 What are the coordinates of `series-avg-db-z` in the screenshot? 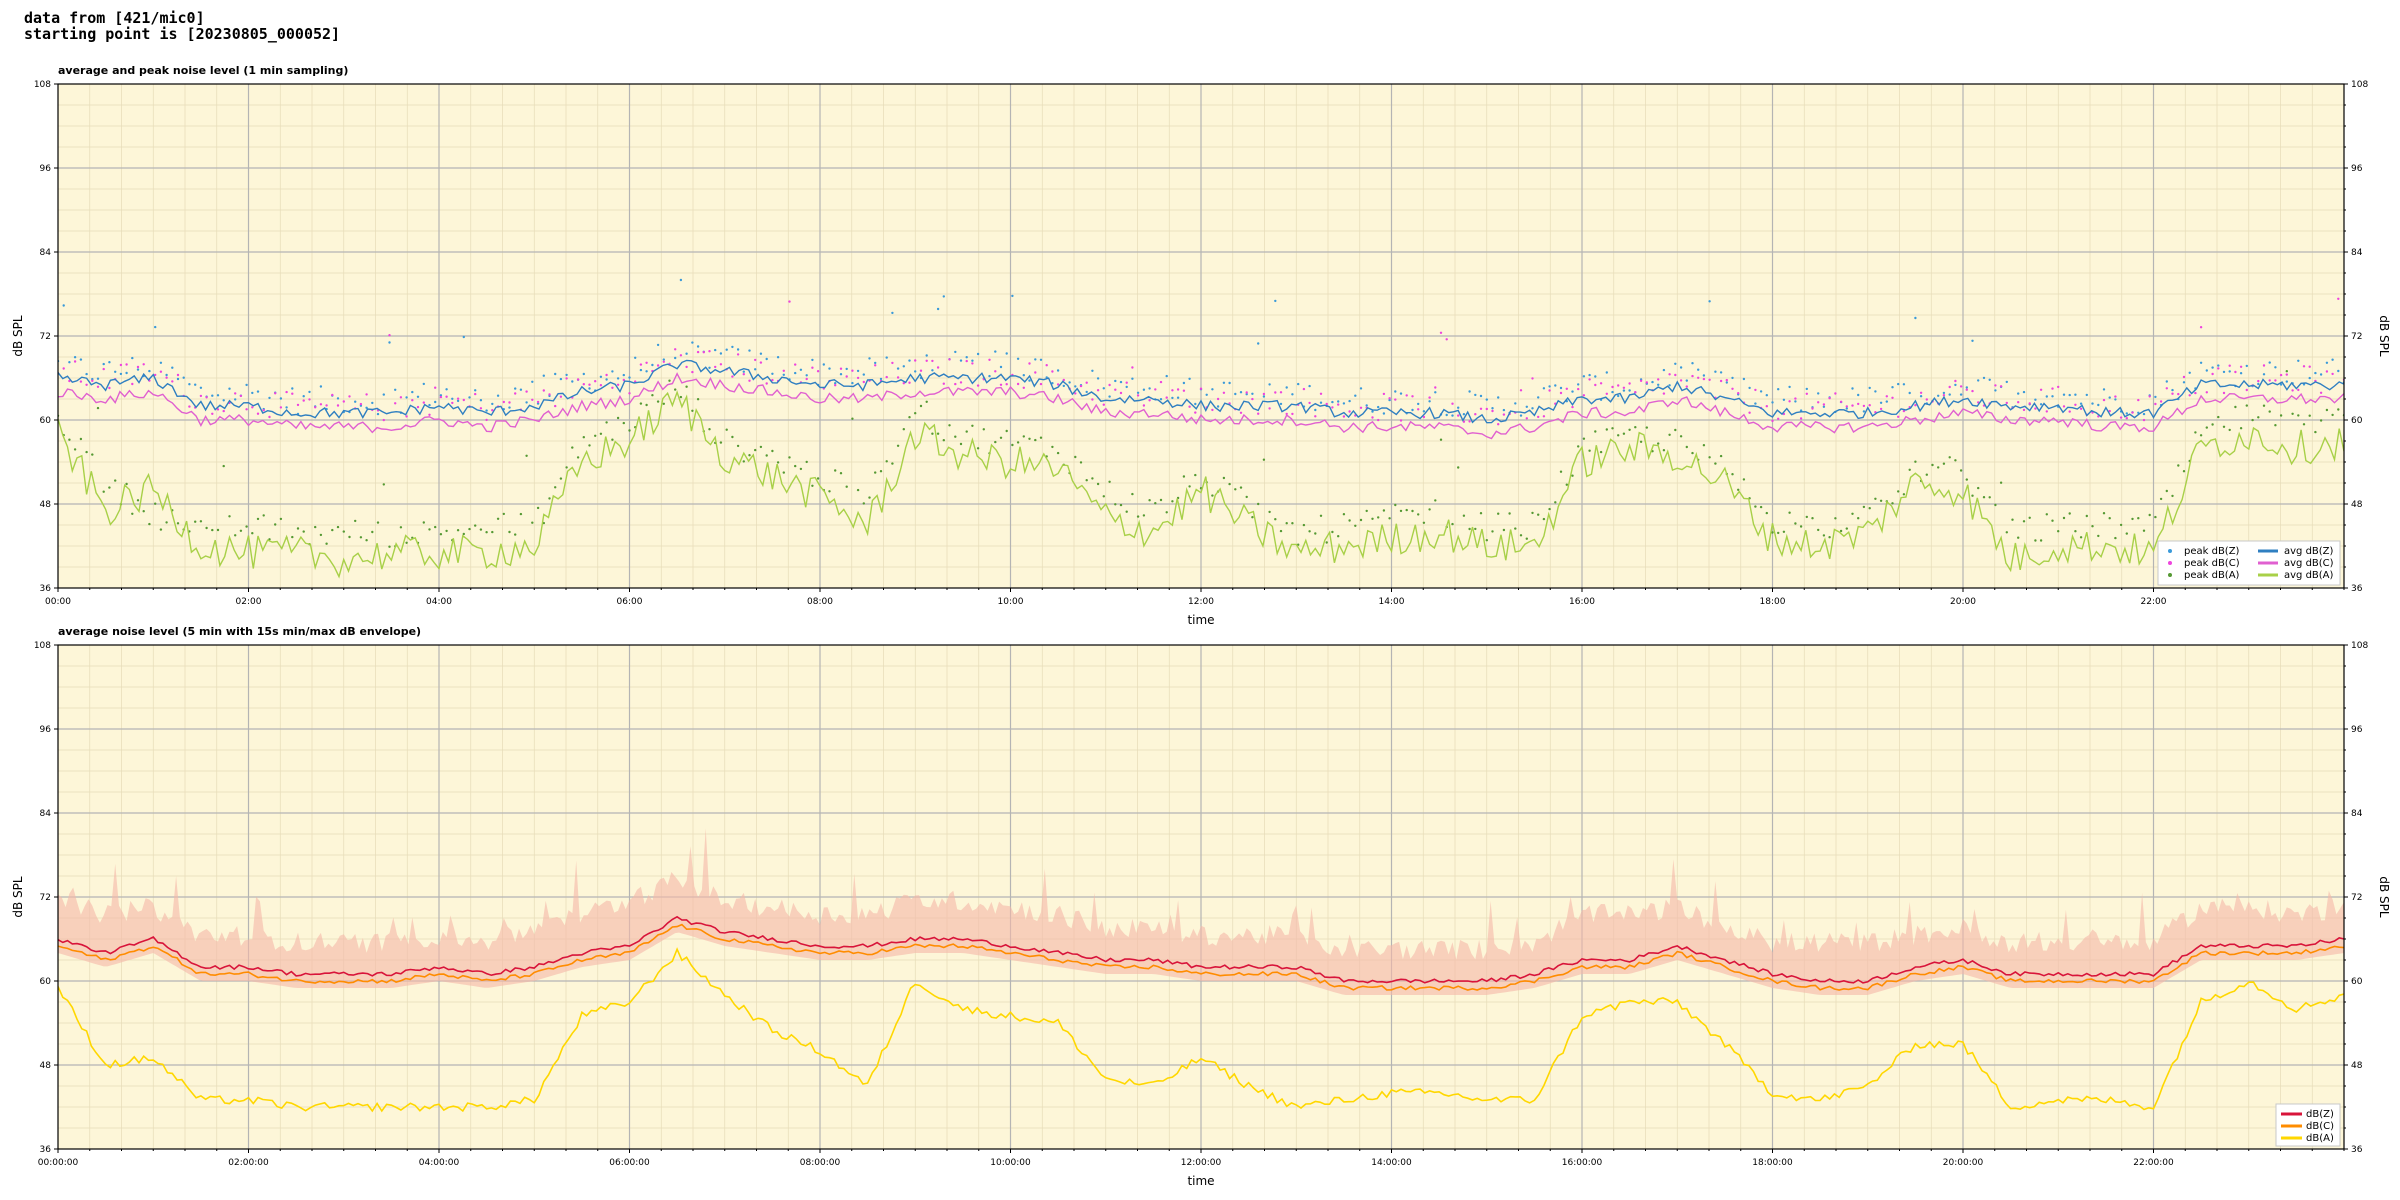 It's located at (1201, 391).